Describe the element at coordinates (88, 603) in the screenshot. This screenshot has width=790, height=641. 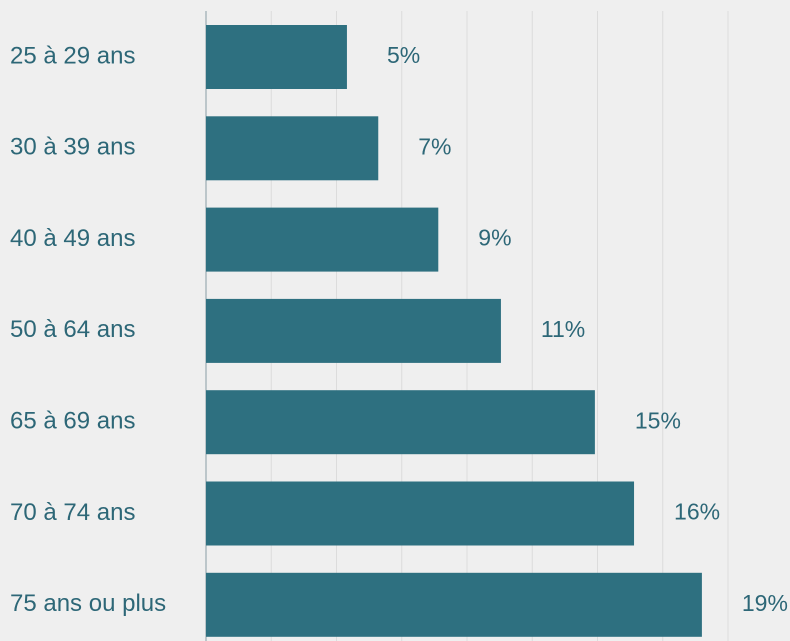
I see `category-label: 75 ans ou plus` at that location.